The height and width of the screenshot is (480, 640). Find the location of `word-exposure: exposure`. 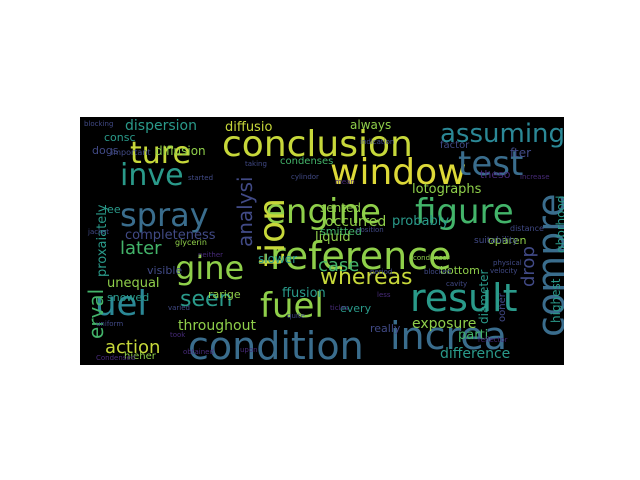

word-exposure: exposure is located at coordinates (444, 324).